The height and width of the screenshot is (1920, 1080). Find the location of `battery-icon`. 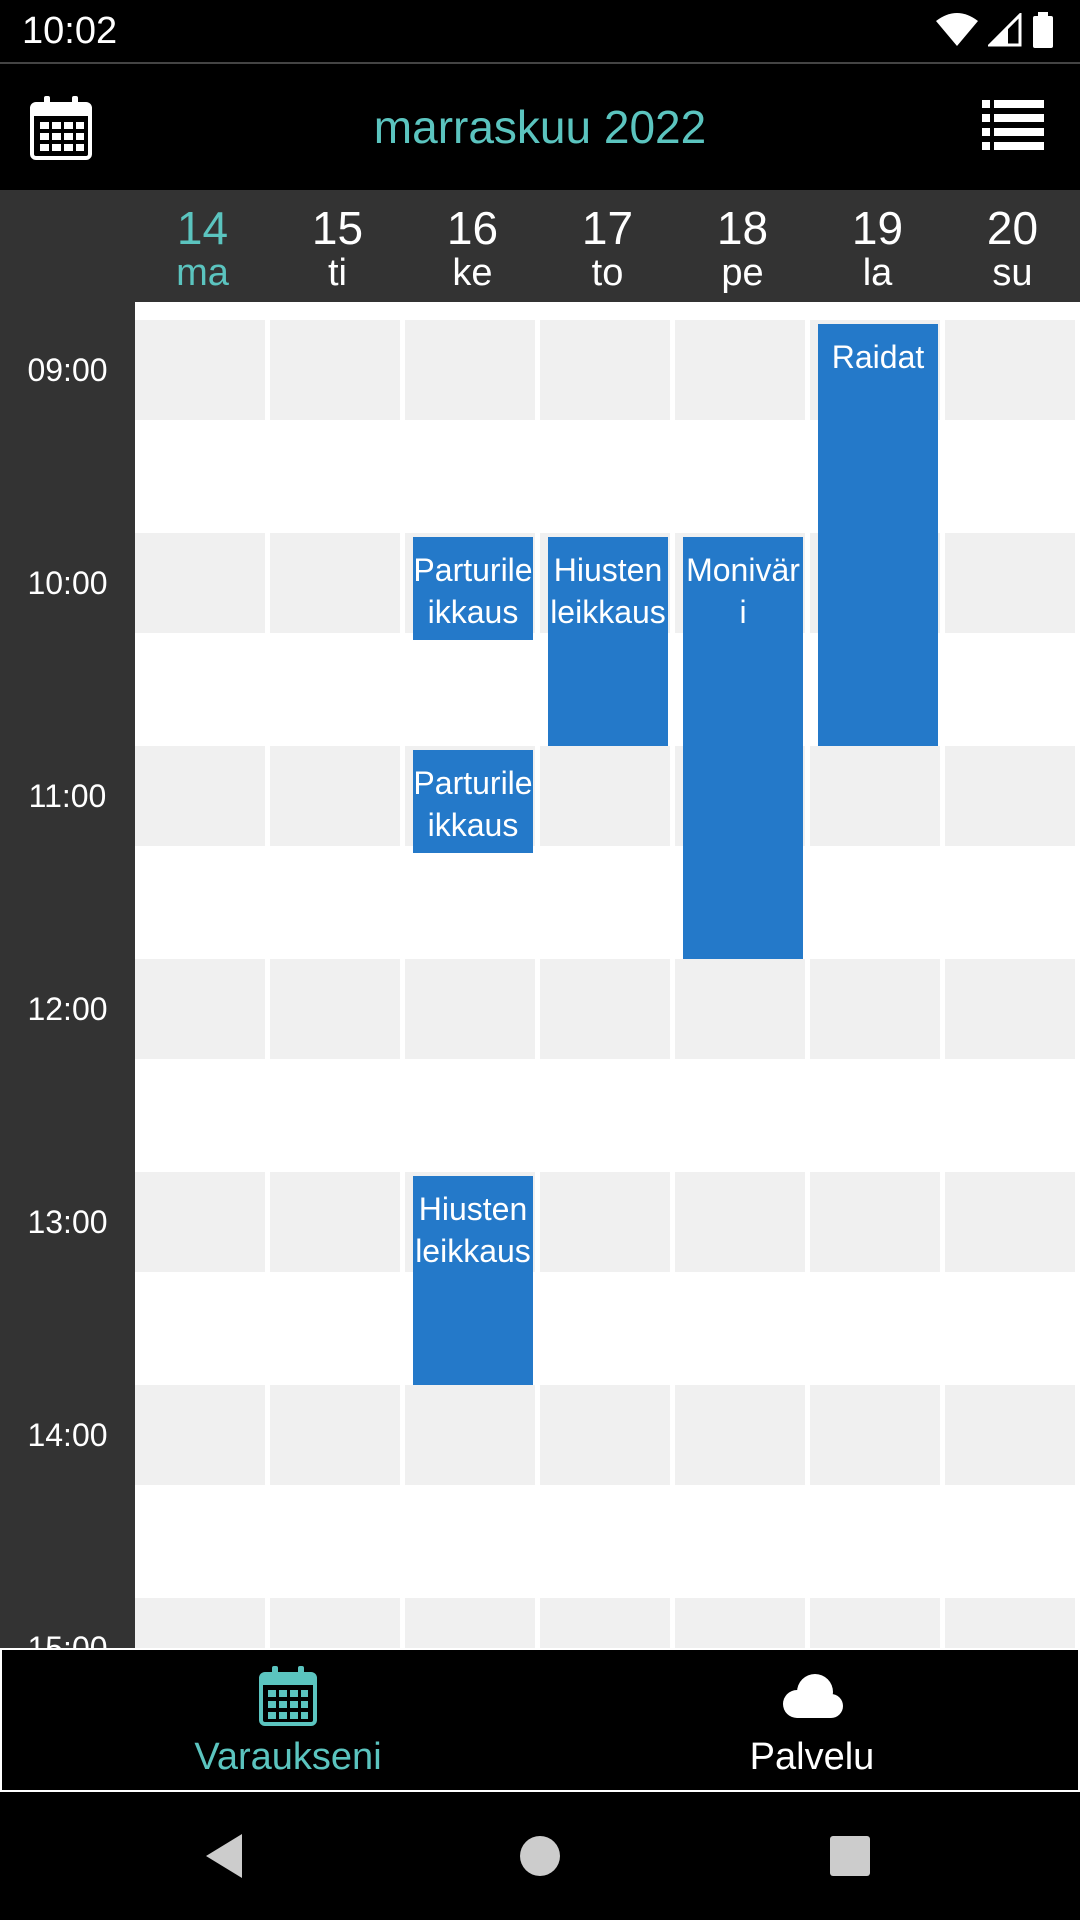

battery-icon is located at coordinates (1043, 30).